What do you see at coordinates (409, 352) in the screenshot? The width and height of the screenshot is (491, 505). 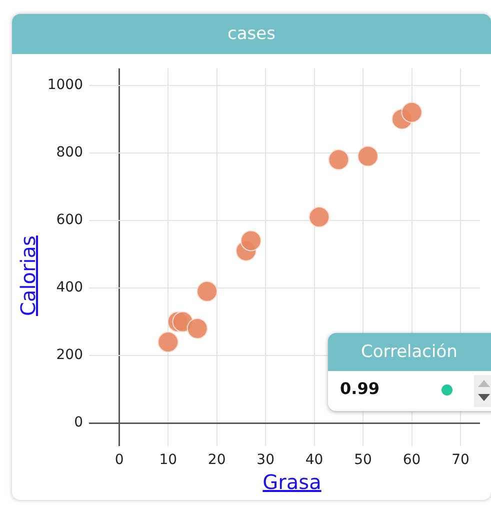 I see `panel-header: Correlación` at bounding box center [409, 352].